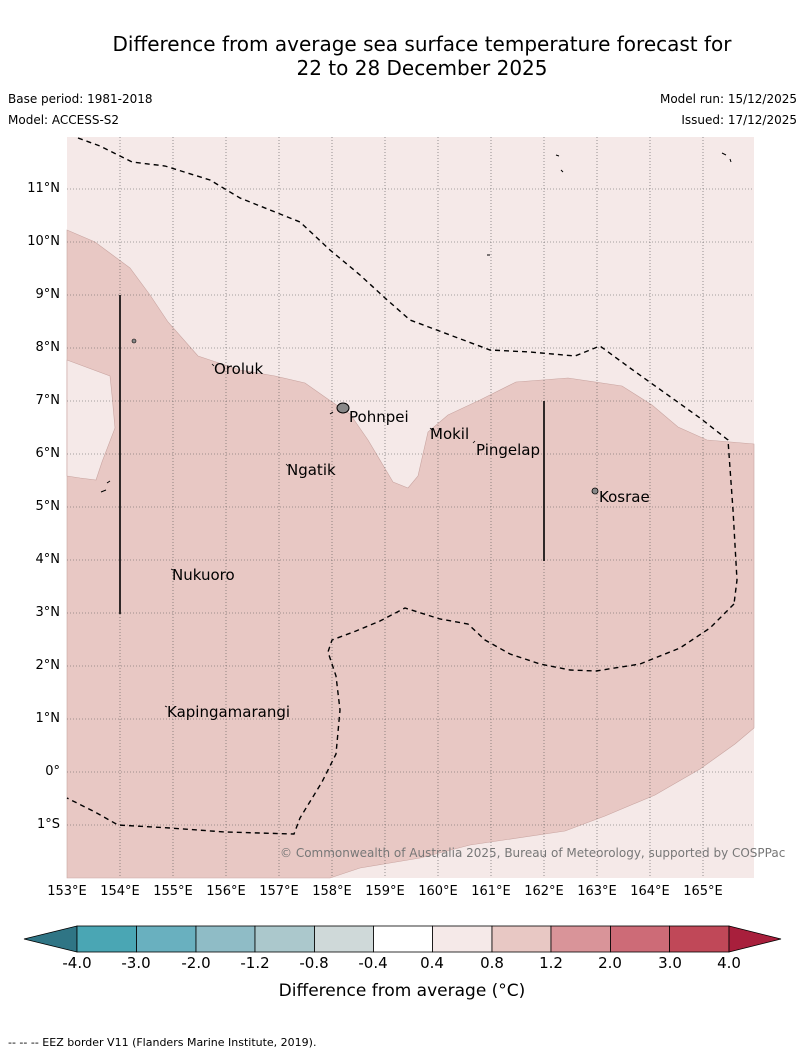 This screenshot has width=804, height=1058. I want to click on colorbar-tick: 3.0, so click(670, 963).